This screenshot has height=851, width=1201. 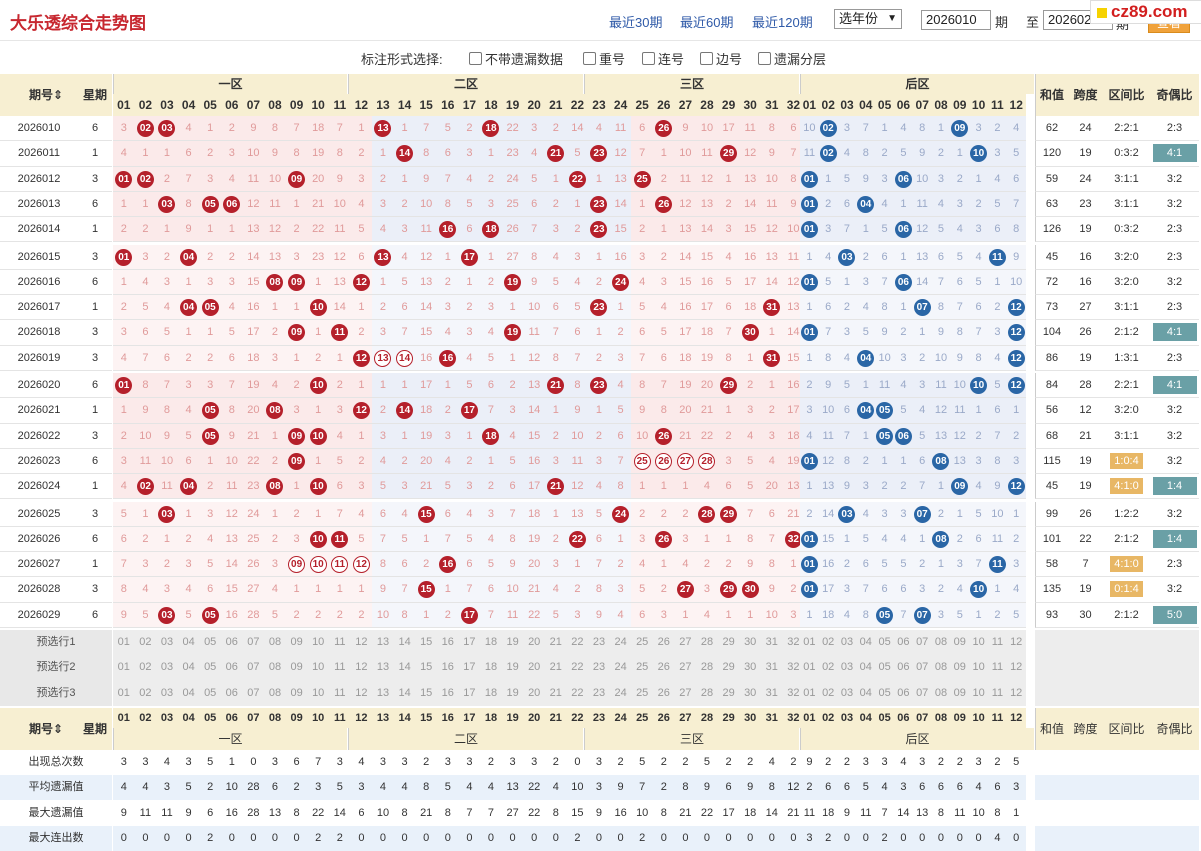 I want to click on predict-num: 24, so click(x=620, y=643).